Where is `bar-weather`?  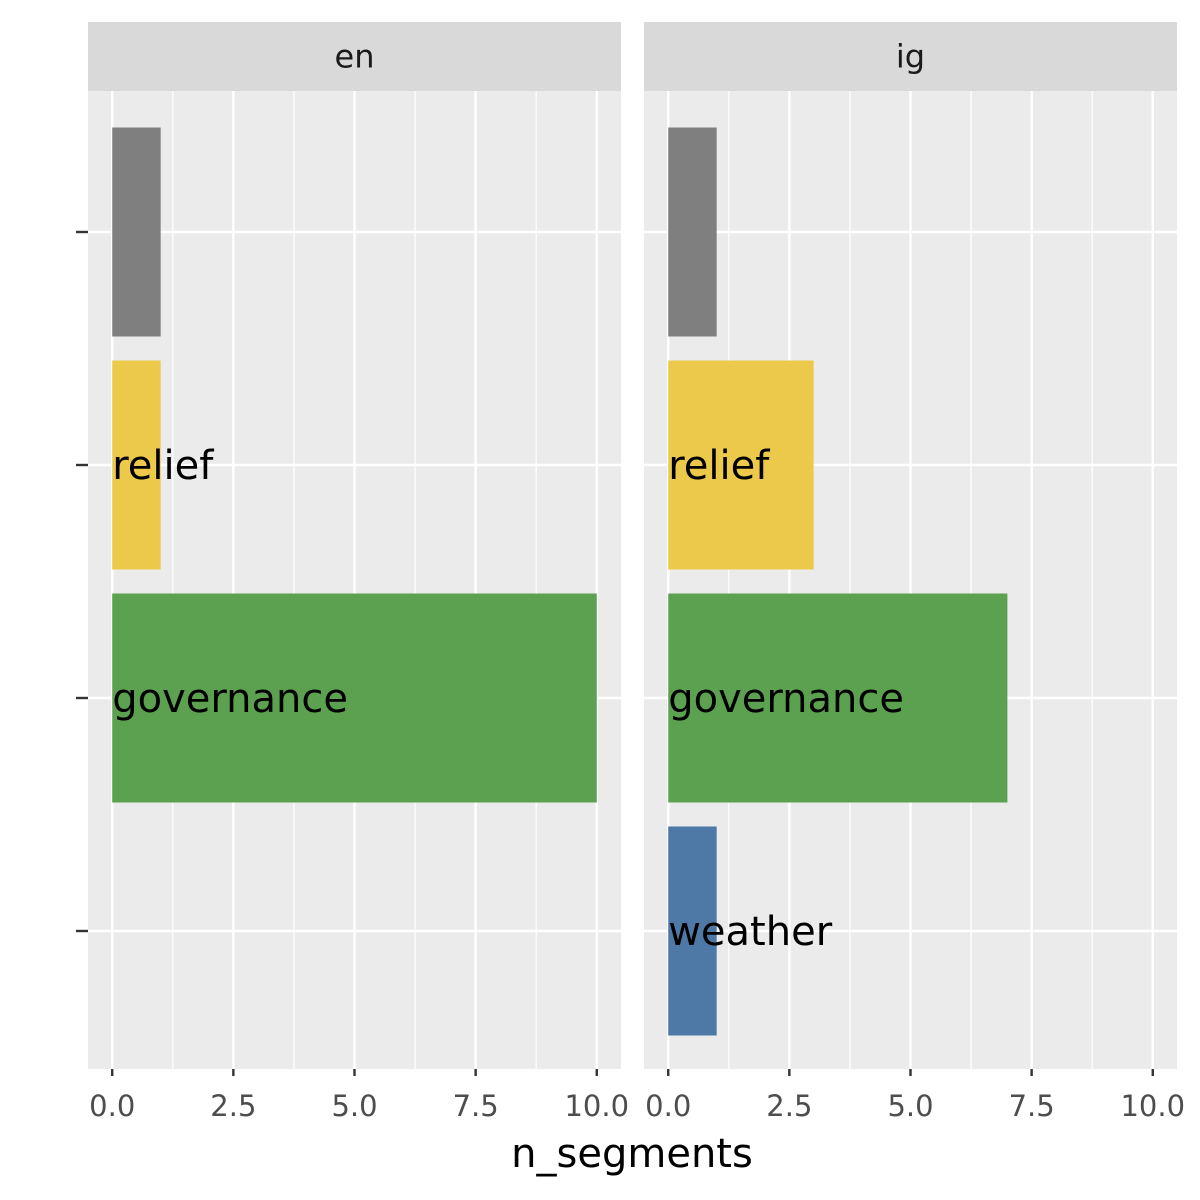
bar-weather is located at coordinates (692, 931).